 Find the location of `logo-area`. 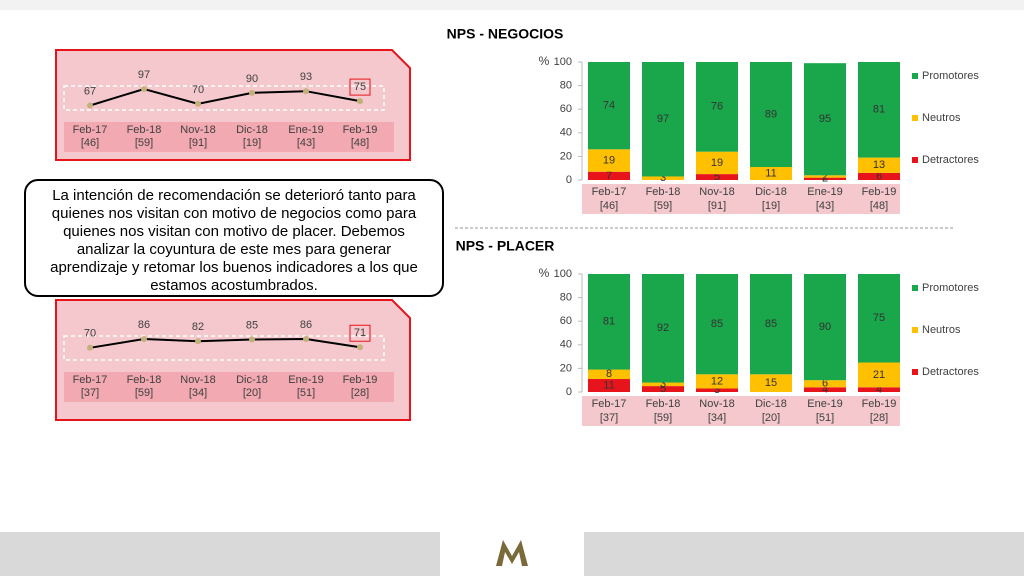

logo-area is located at coordinates (512, 554).